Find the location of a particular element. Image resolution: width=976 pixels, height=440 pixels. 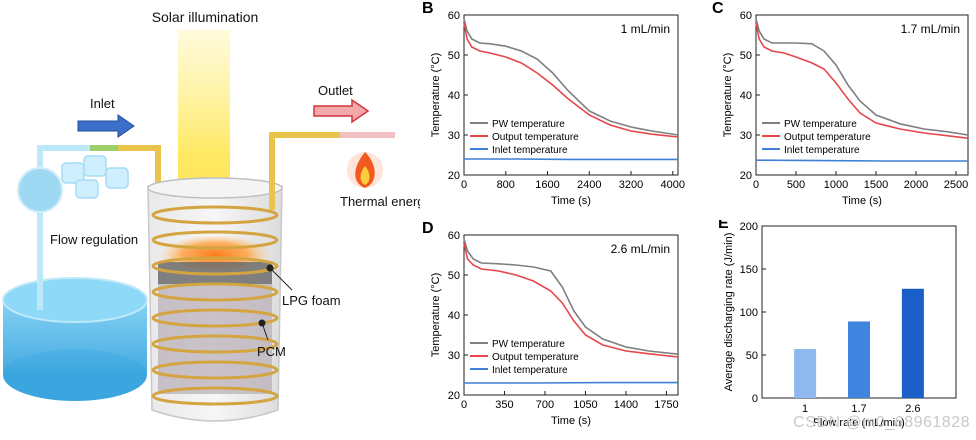

watermark: CSDN @m0_68961828 is located at coordinates (881, 422).